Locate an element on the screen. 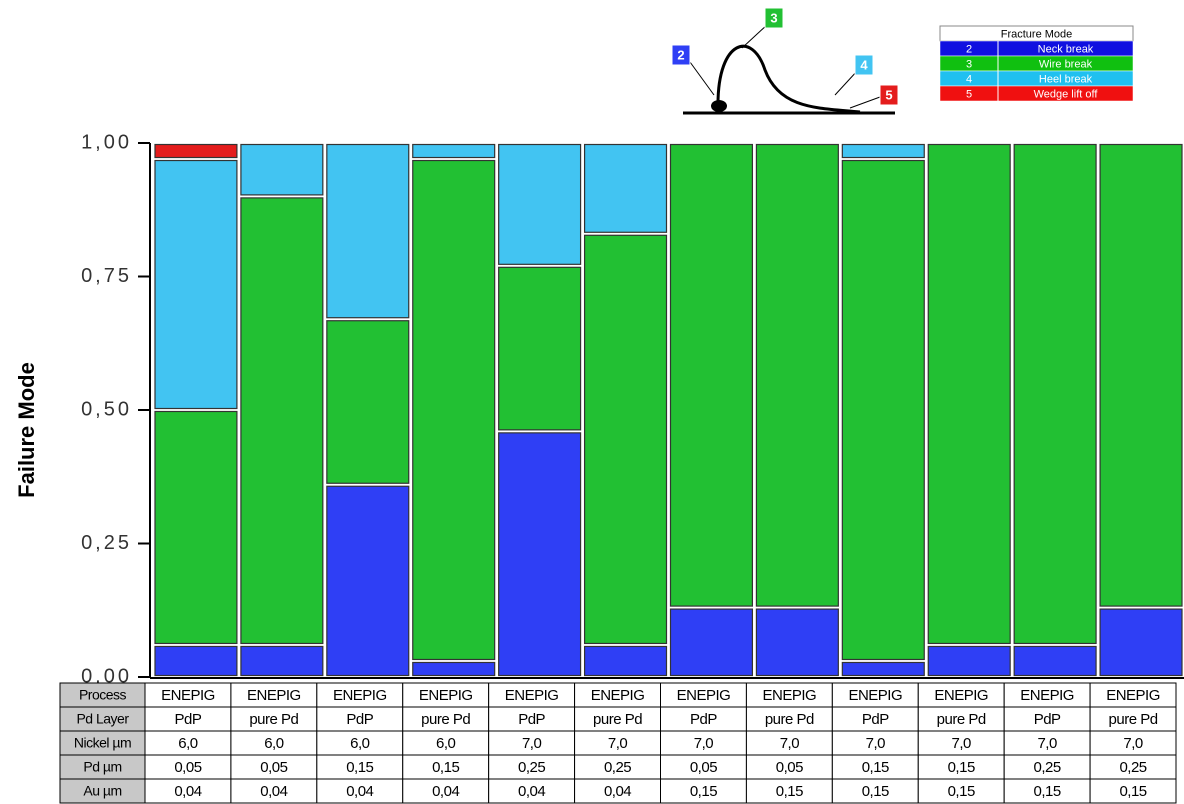 The height and width of the screenshot is (804, 1184). wire-diagram is located at coordinates (789, 69).